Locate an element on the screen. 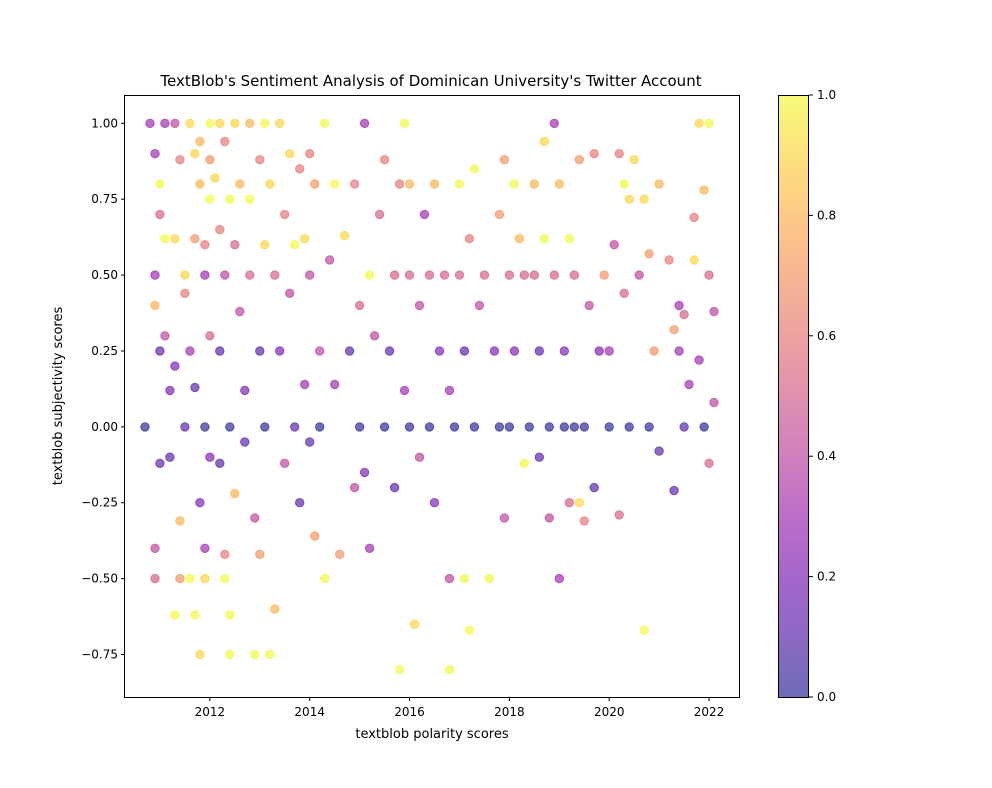 The width and height of the screenshot is (992, 788). x-tick-label: 2022 is located at coordinates (709, 712).